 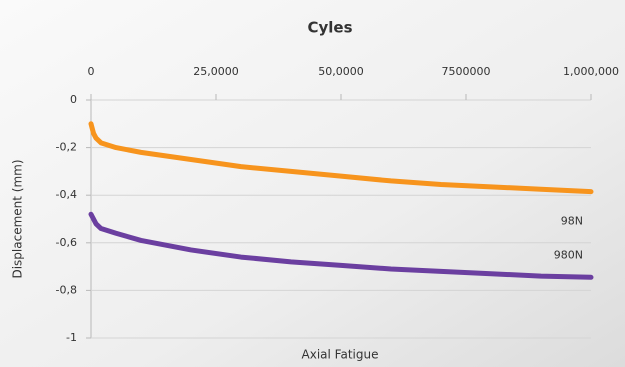 I want to click on y-tick-label: -1, so click(x=71, y=337).